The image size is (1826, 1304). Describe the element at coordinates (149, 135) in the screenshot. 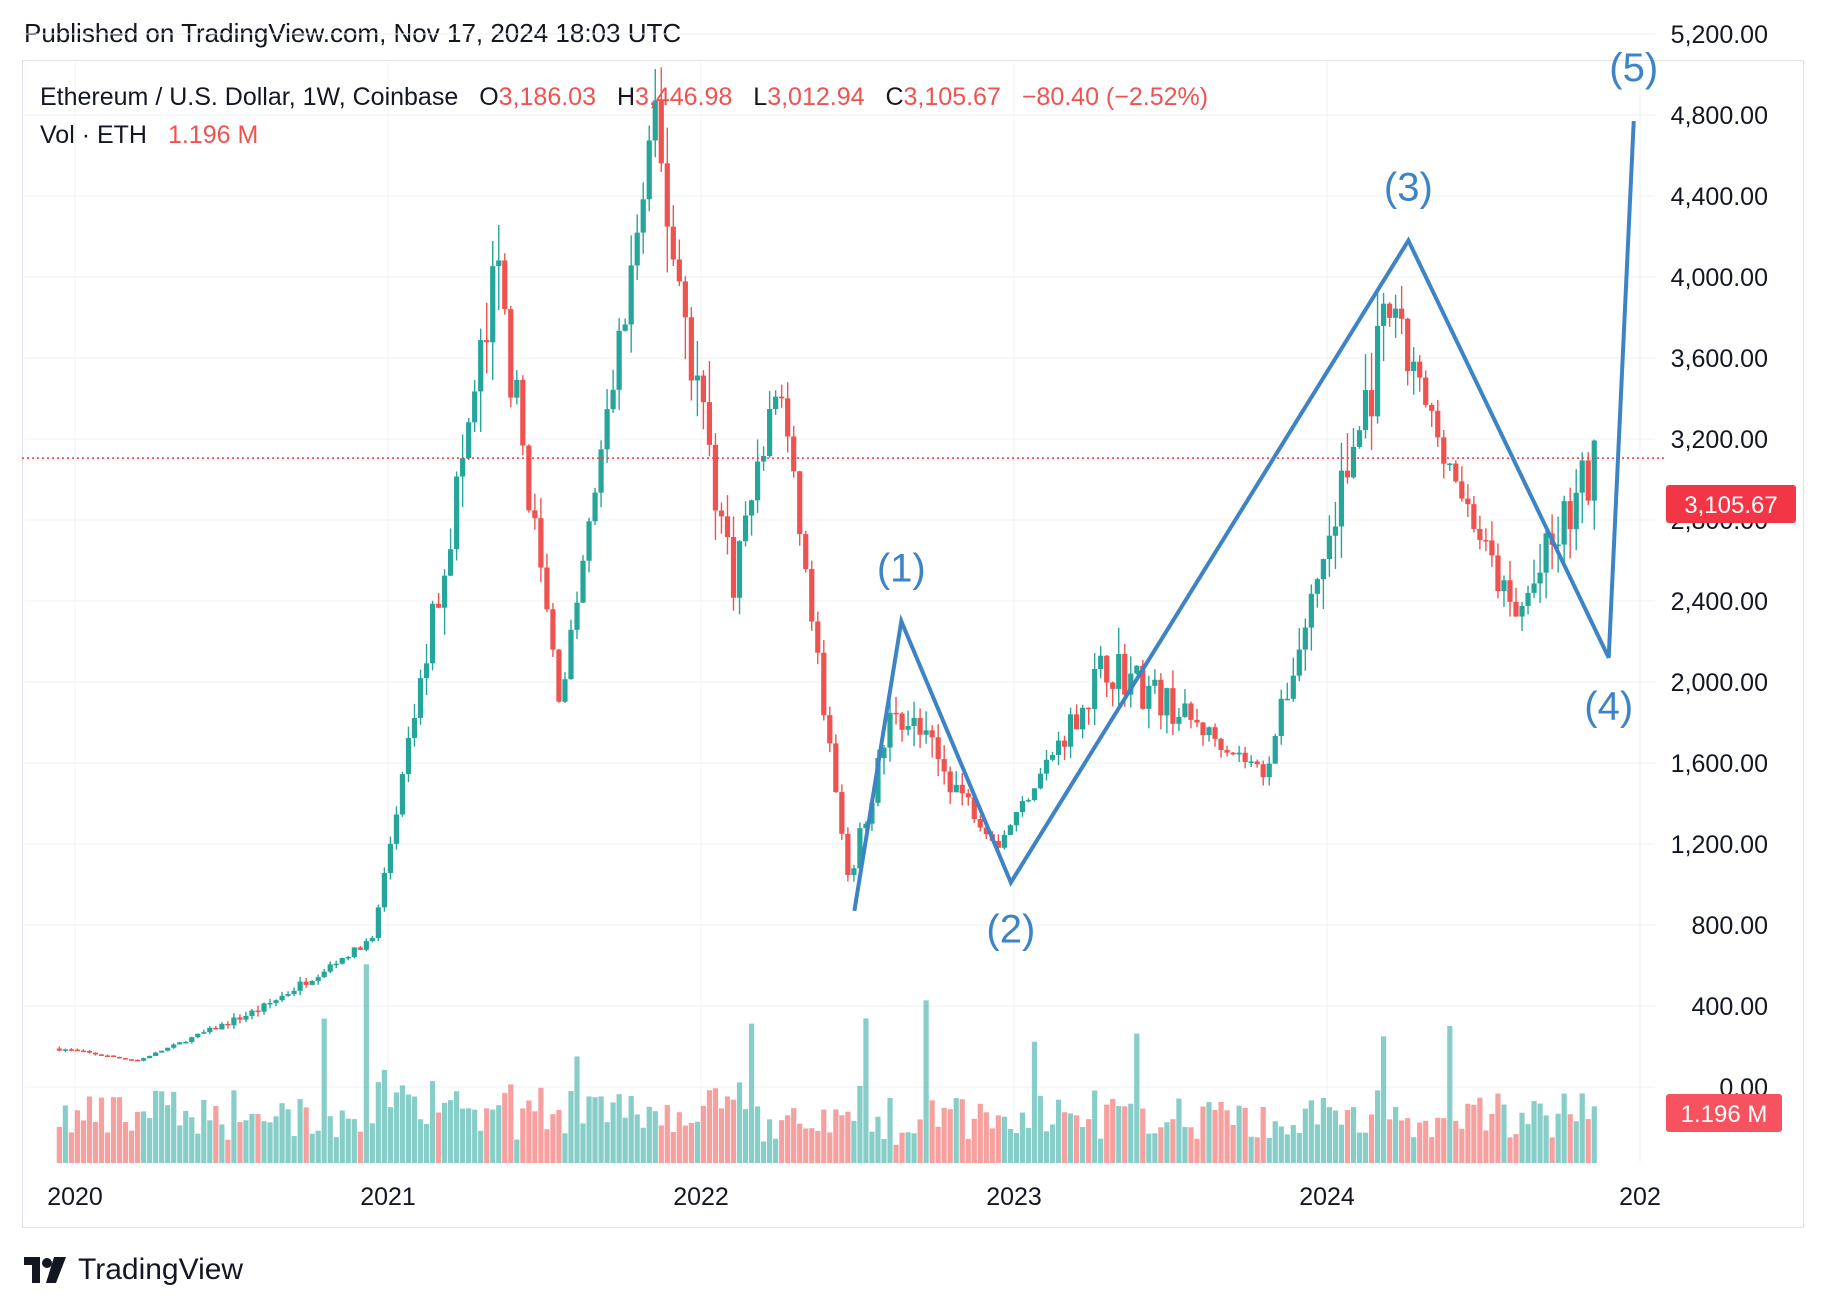

I see `legend-row-volume: Vol · ETH 1.196 M` at that location.